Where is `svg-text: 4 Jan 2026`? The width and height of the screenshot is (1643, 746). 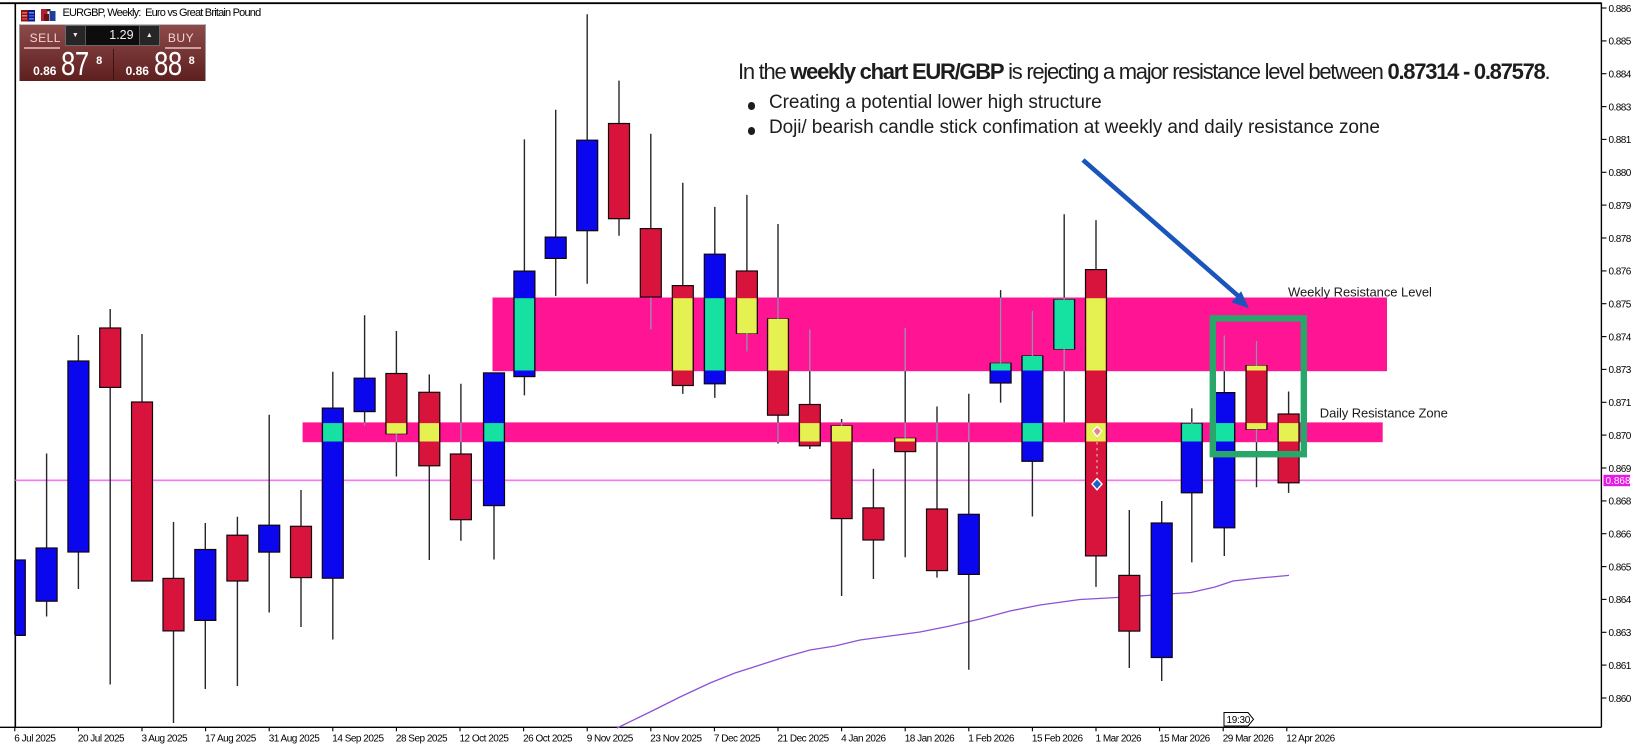
svg-text: 4 Jan 2026 is located at coordinates (863, 739).